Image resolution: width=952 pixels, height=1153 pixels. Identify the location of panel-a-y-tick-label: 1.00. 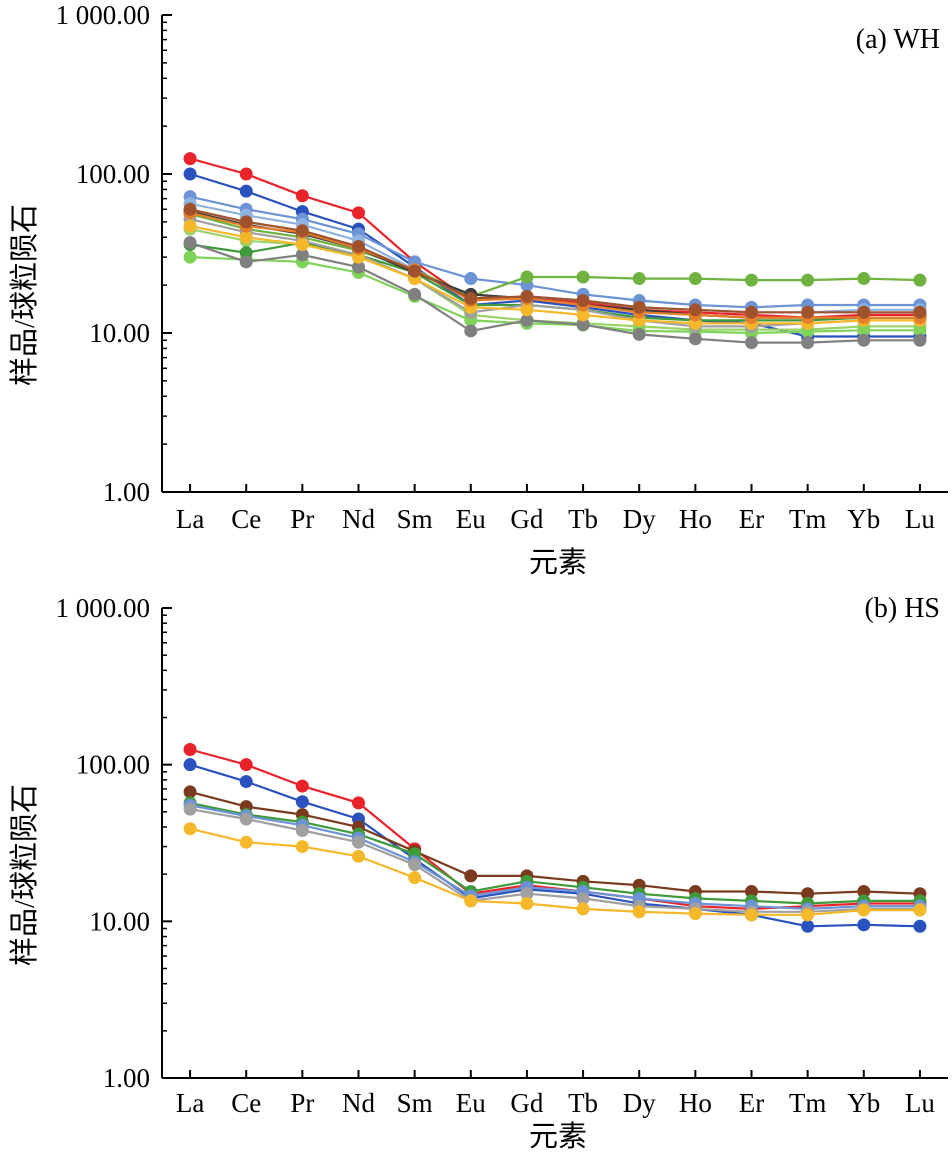
(126, 492).